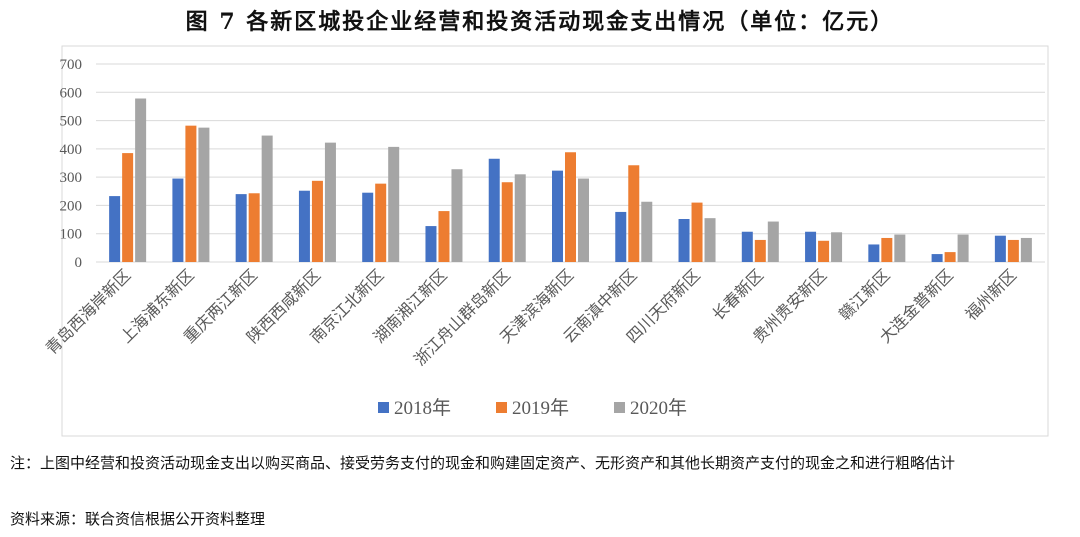  Describe the element at coordinates (658, 408) in the screenshot. I see `legend-label: 2020年` at that location.